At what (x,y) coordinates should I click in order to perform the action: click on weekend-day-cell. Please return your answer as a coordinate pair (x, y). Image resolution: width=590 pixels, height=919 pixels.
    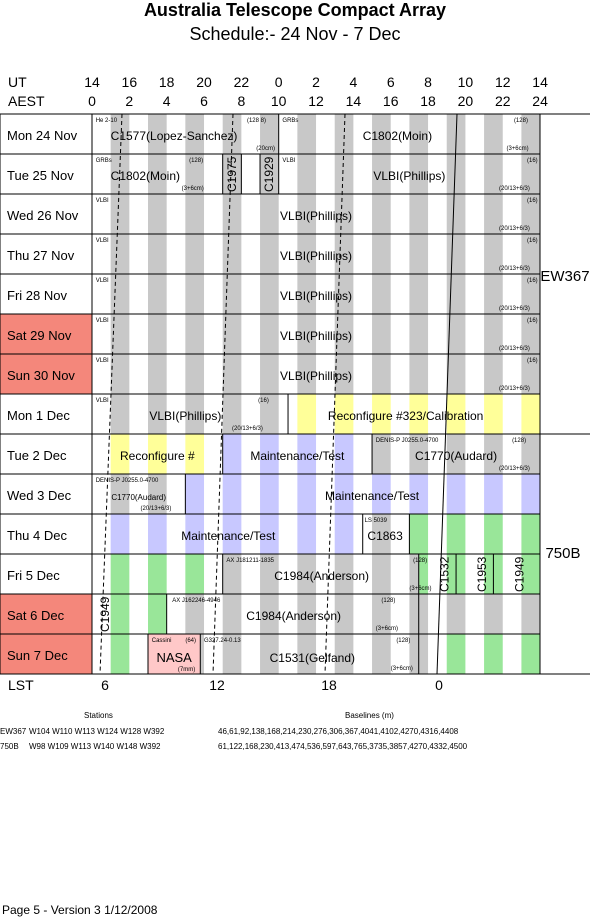
    Looking at the image, I should click on (46, 374).